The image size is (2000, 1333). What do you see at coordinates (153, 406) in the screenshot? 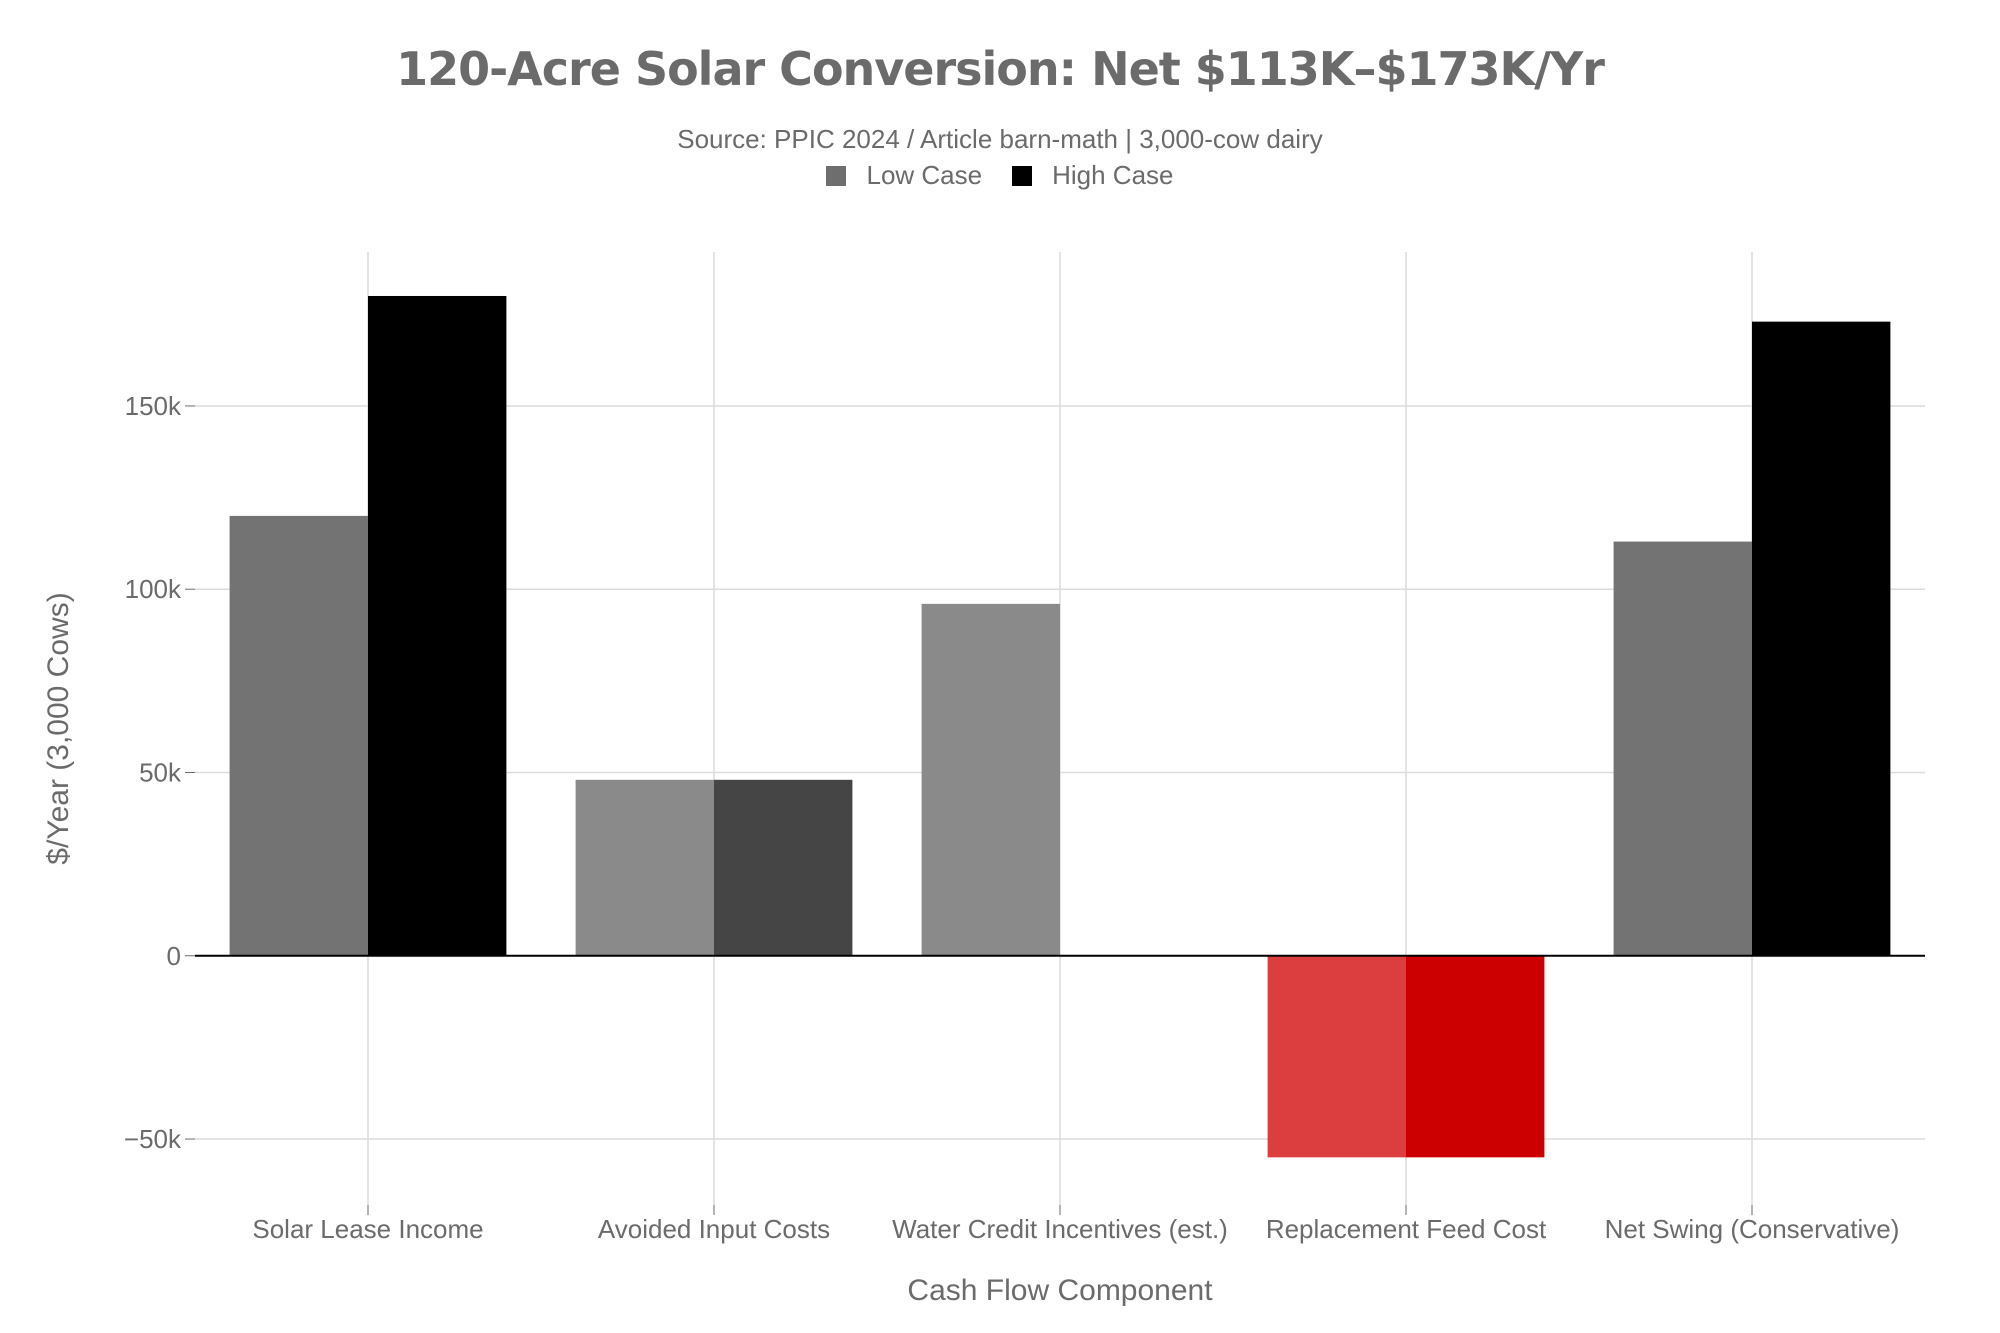
I see `y-tick-label: 150k` at bounding box center [153, 406].